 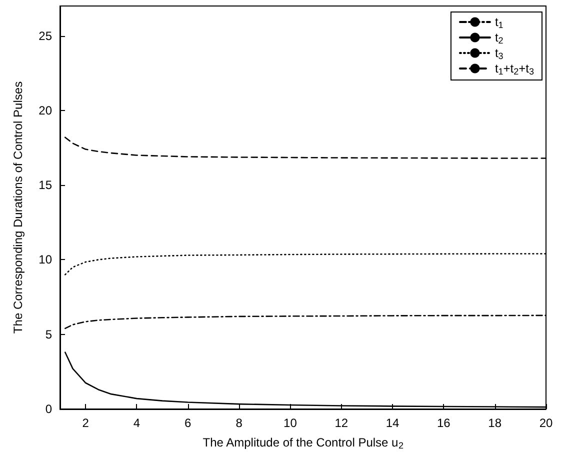 I want to click on x-tick-label: 10, so click(x=291, y=423).